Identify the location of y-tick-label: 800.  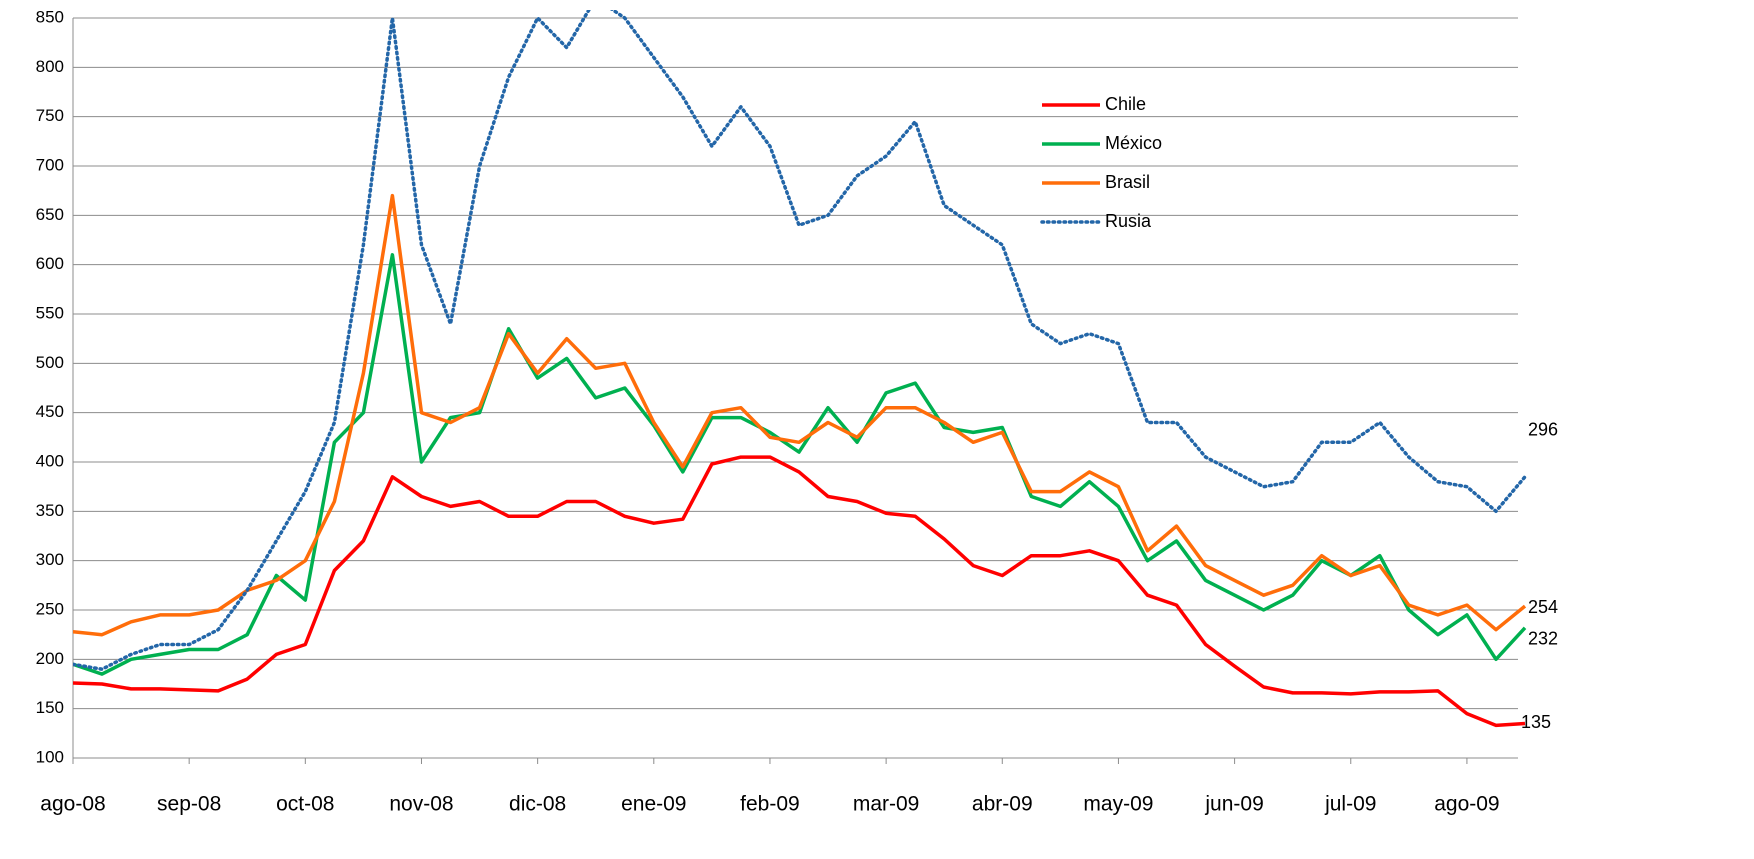
(50, 66).